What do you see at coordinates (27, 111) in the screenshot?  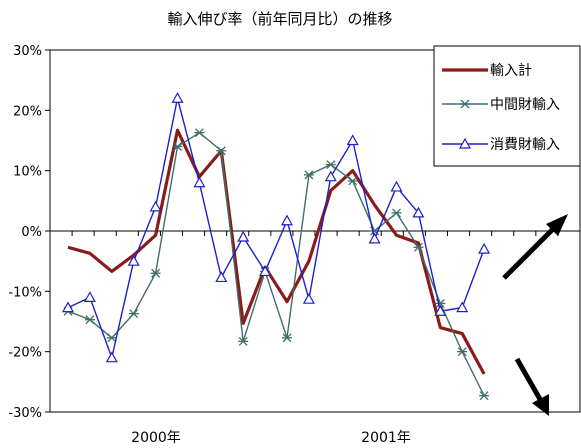 I see `y-tick-label: 20%` at bounding box center [27, 111].